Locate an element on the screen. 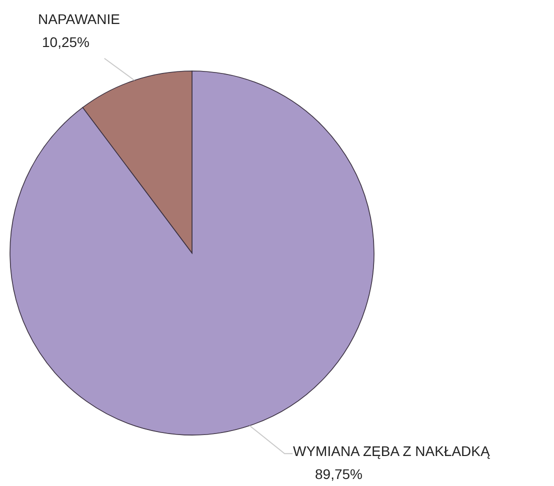 This screenshot has height=486, width=554. data-label: 89,75% is located at coordinates (338, 474).